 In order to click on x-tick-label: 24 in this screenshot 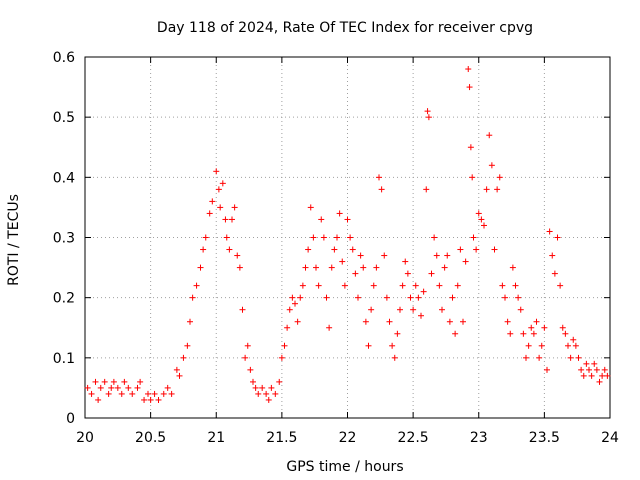, I will do `click(610, 438)`.